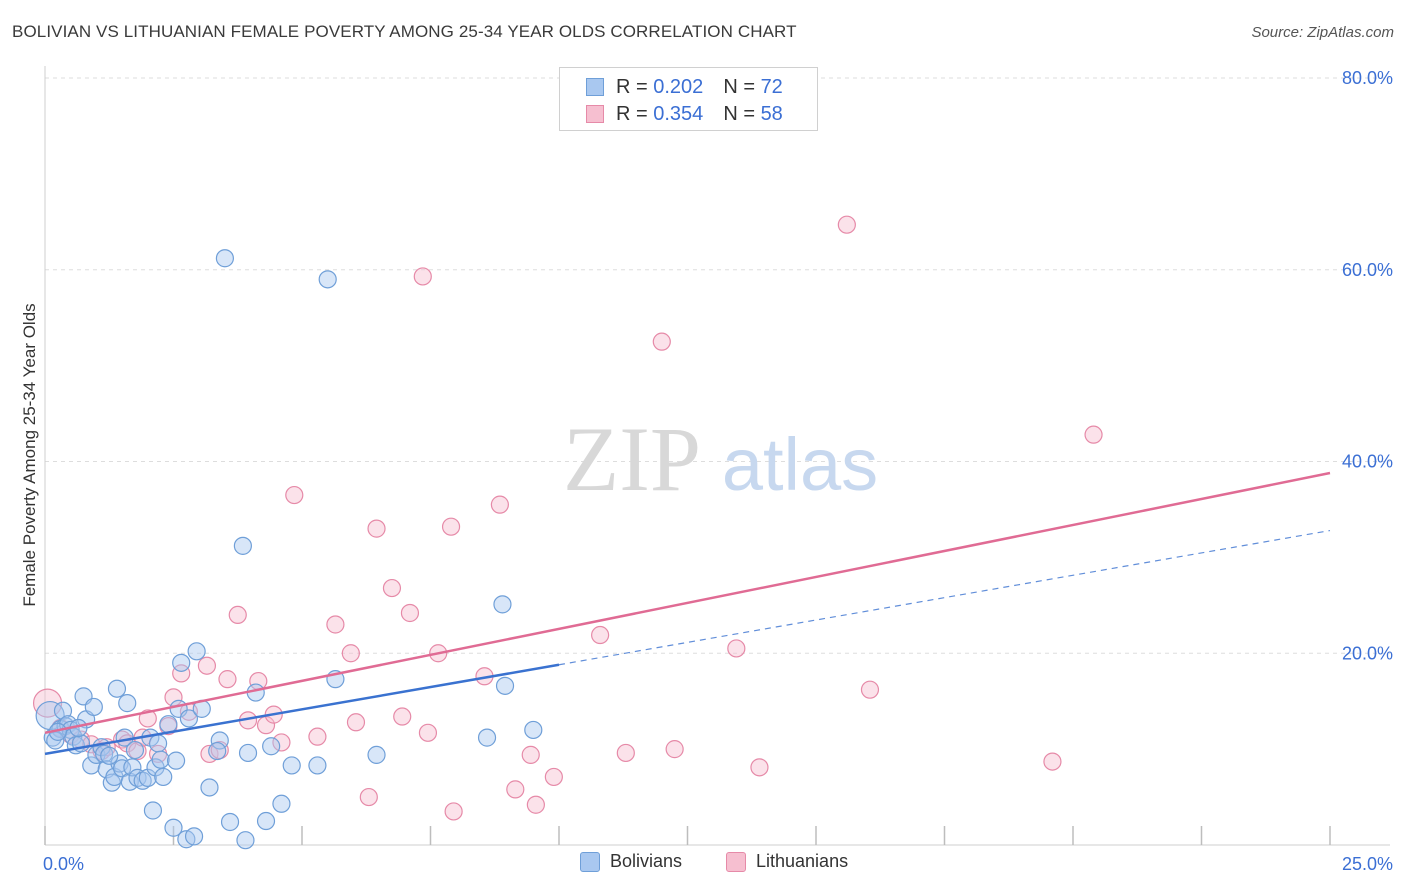  I want to click on legend-item-lithuanians: Lithuanians, so click(787, 861).